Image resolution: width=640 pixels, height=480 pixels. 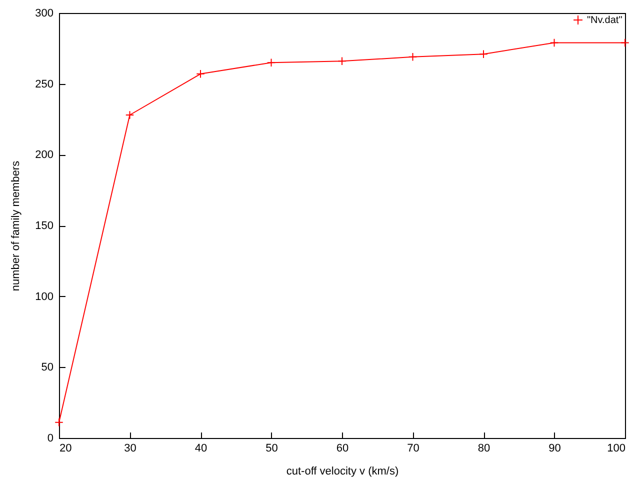 I want to click on x-tick-label: 70, so click(x=413, y=448).